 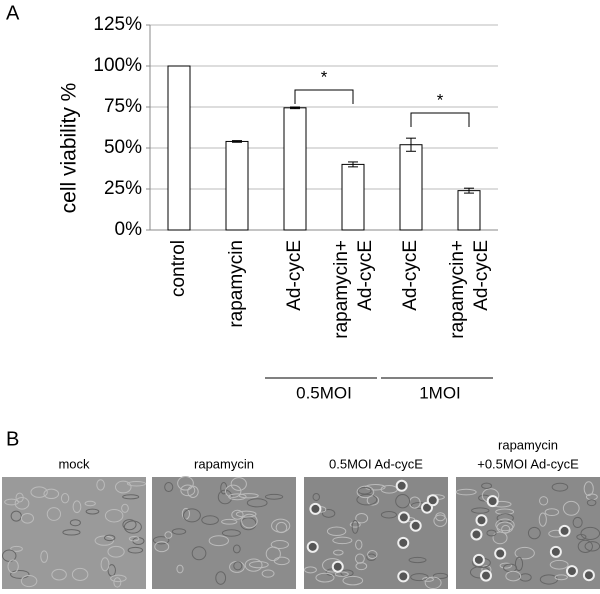 I want to click on image-caption: 0.5MOI Ad-cycE, so click(x=376, y=463).